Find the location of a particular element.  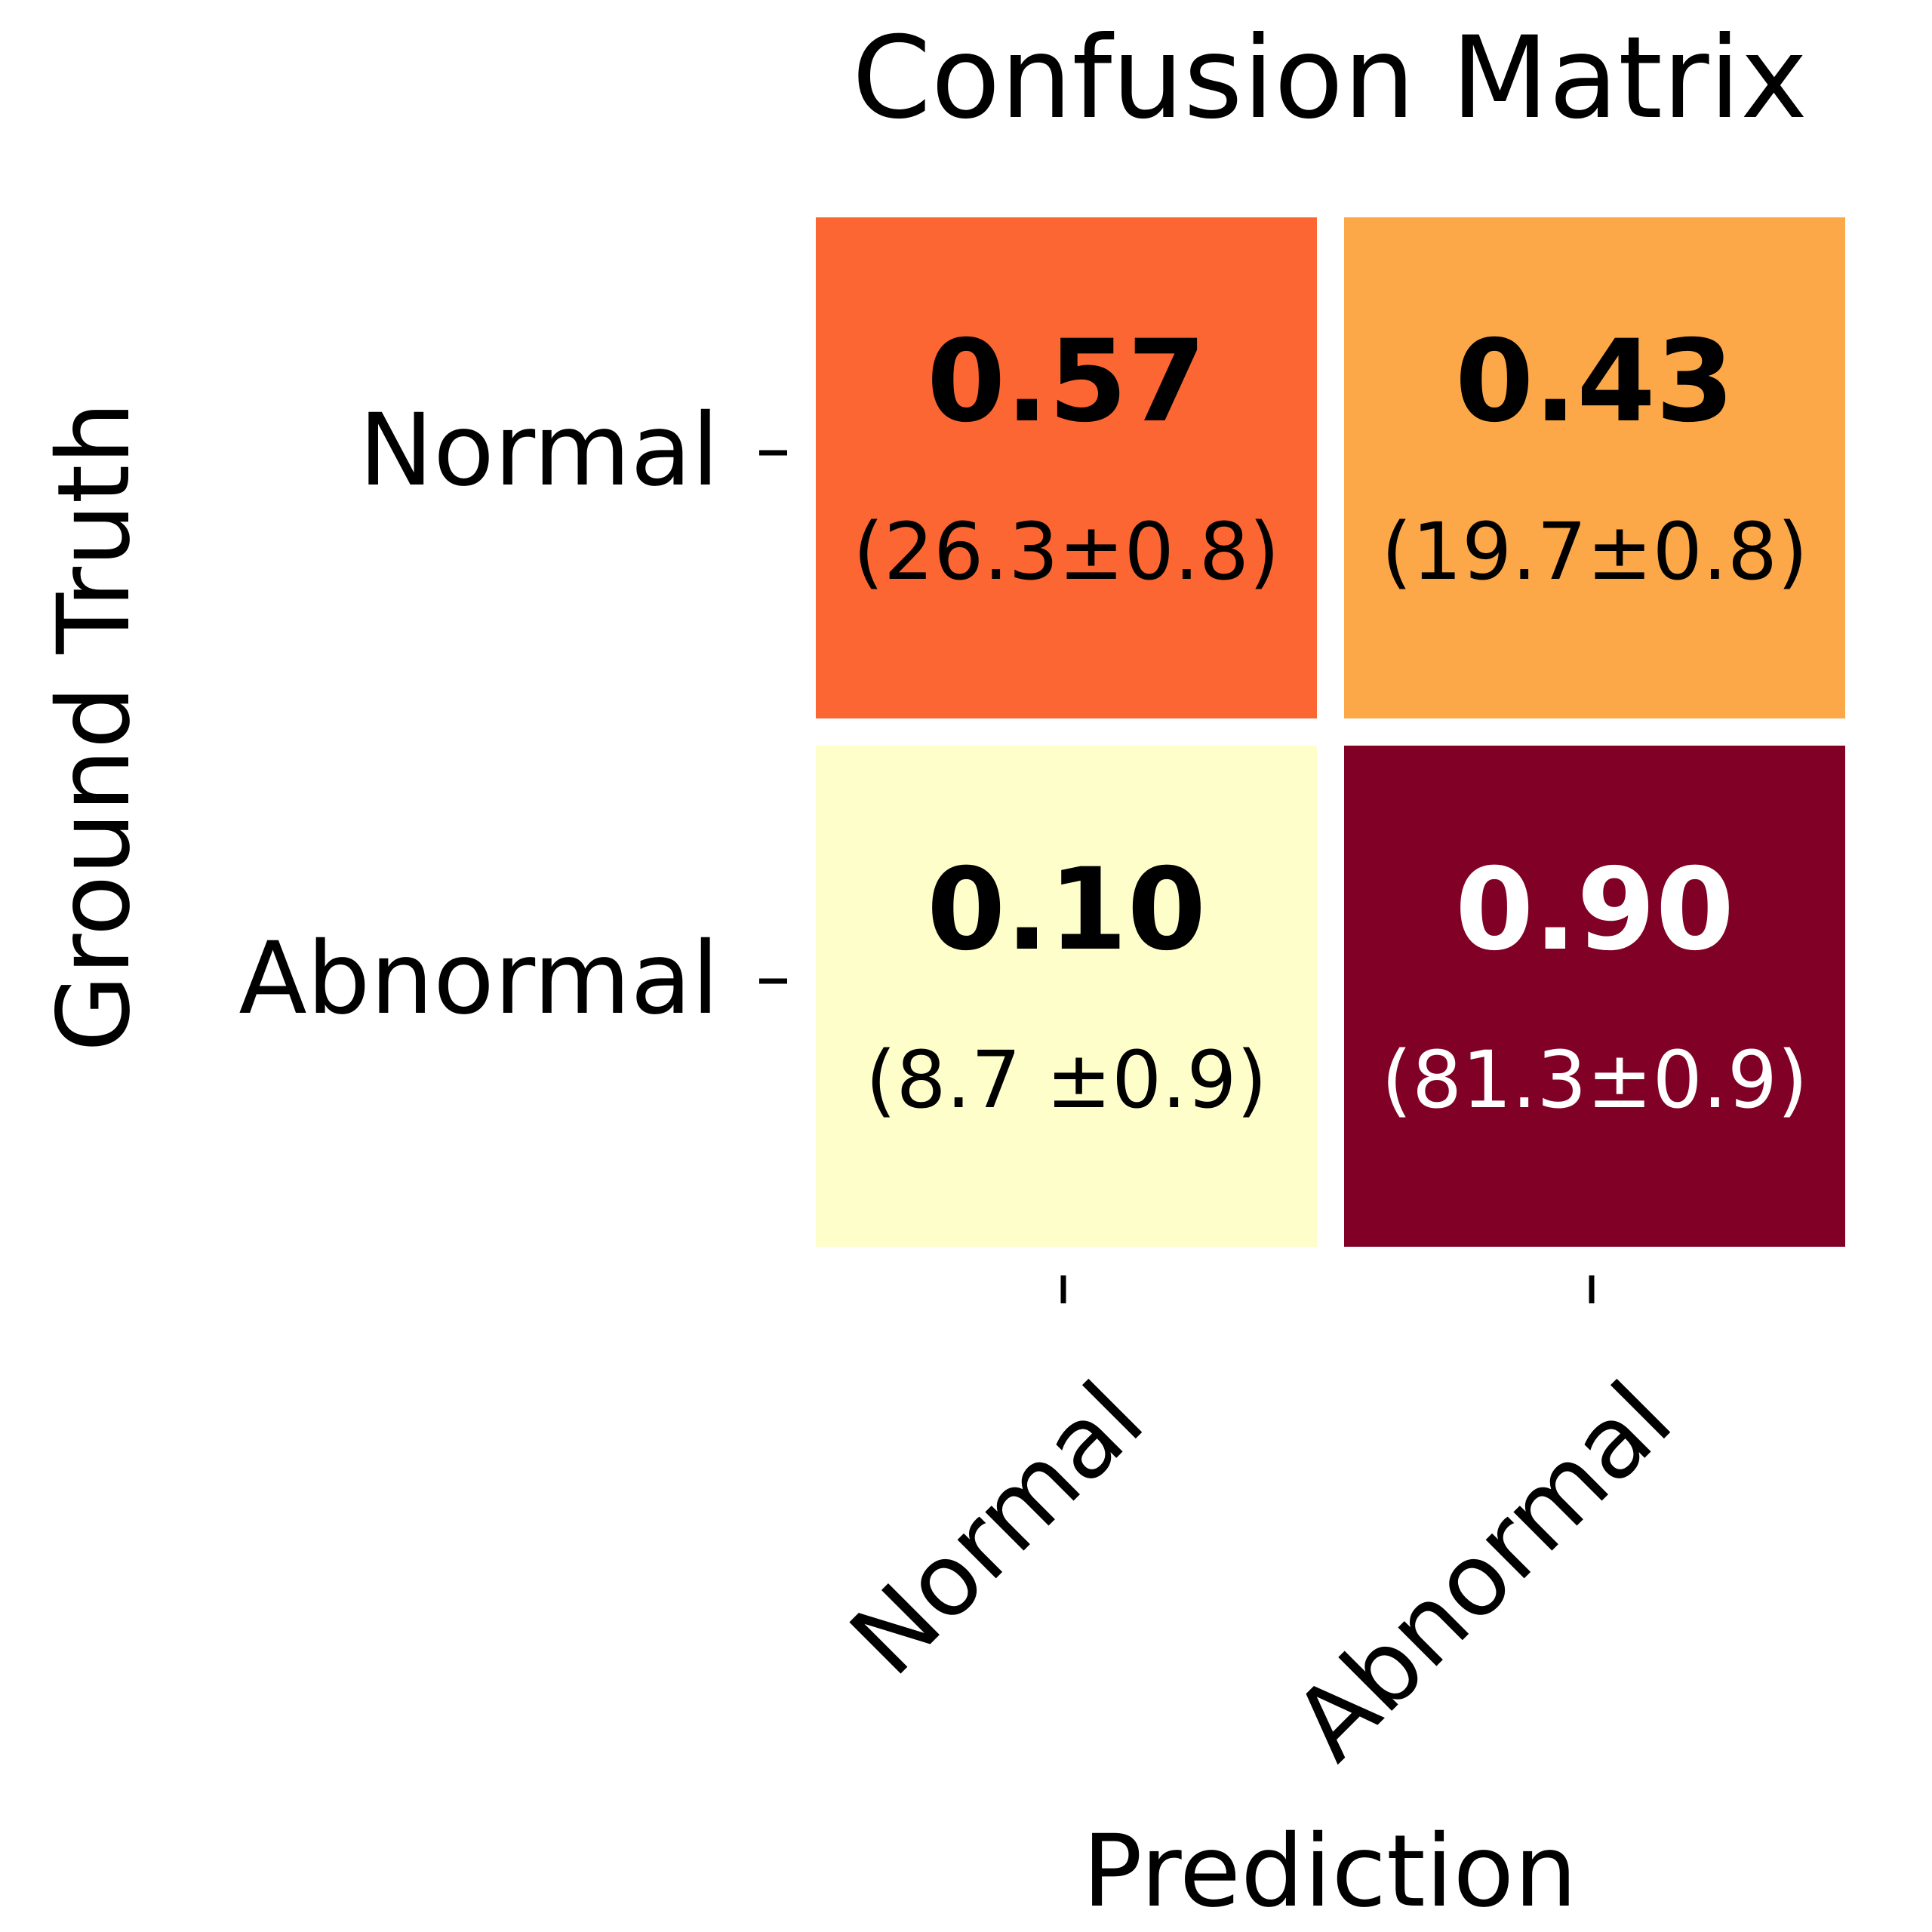

cell-count-label: (19.7±0.8) is located at coordinates (1594, 552).